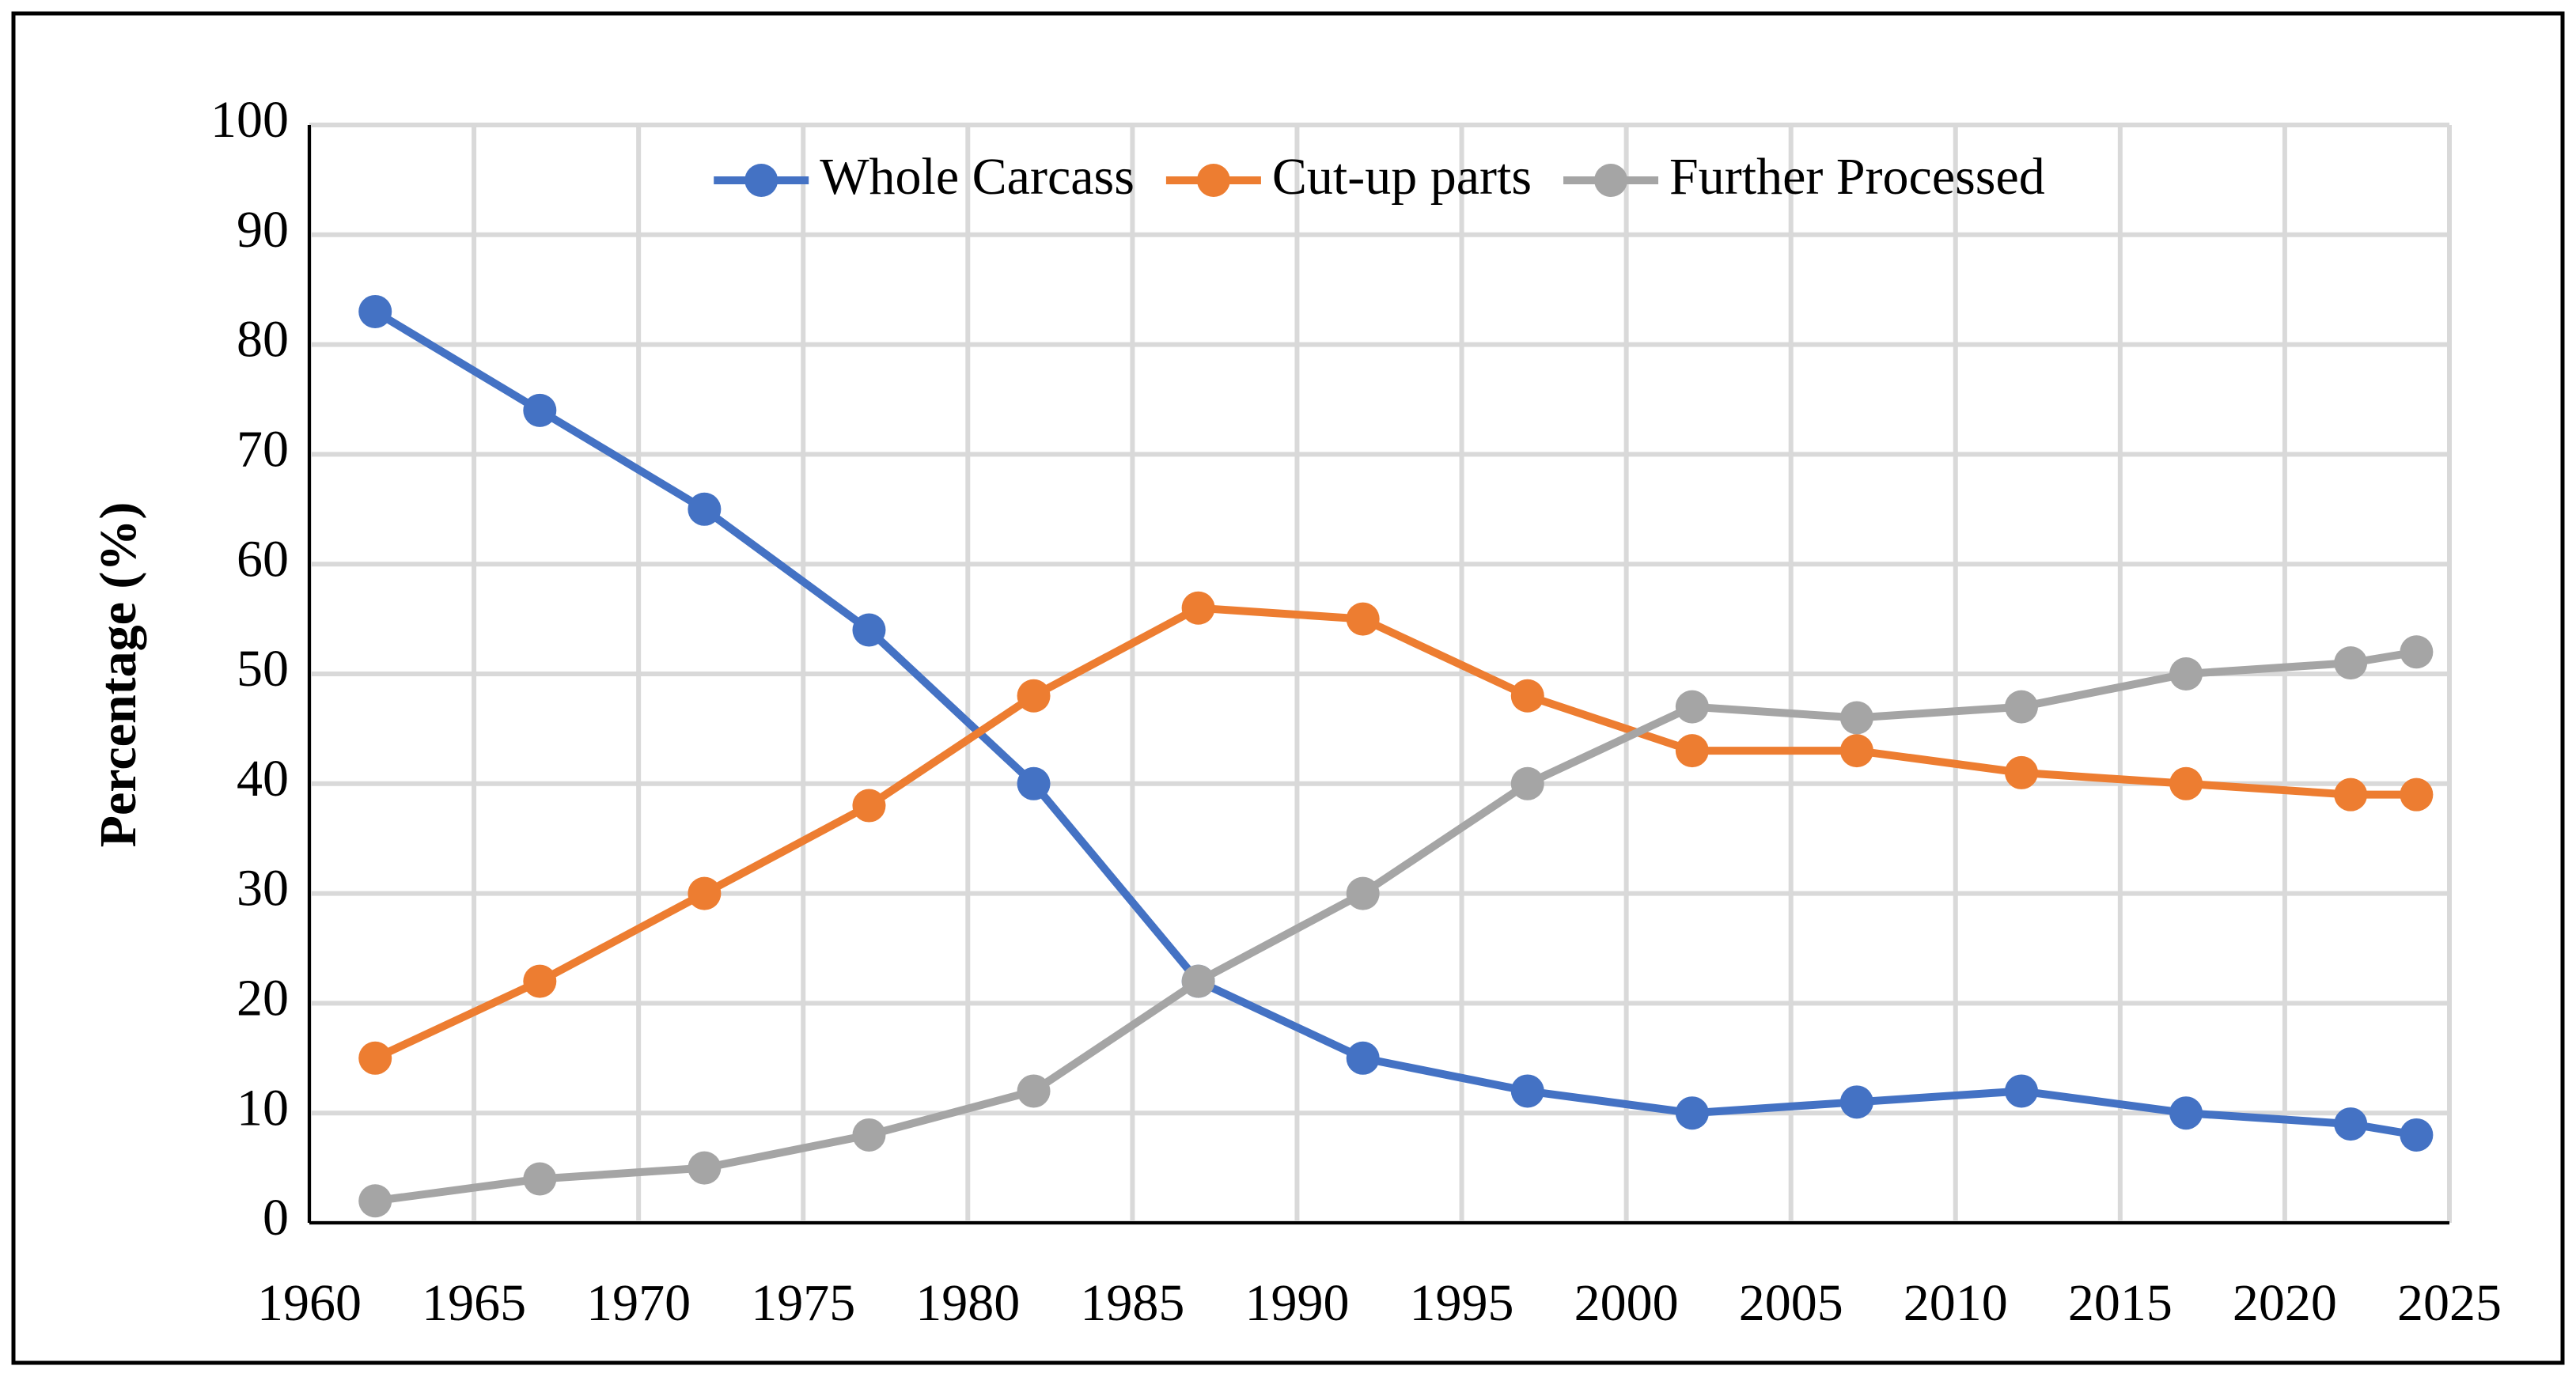 The height and width of the screenshot is (1381, 2576). Describe the element at coordinates (263, 559) in the screenshot. I see `y-tick-label: 60` at that location.